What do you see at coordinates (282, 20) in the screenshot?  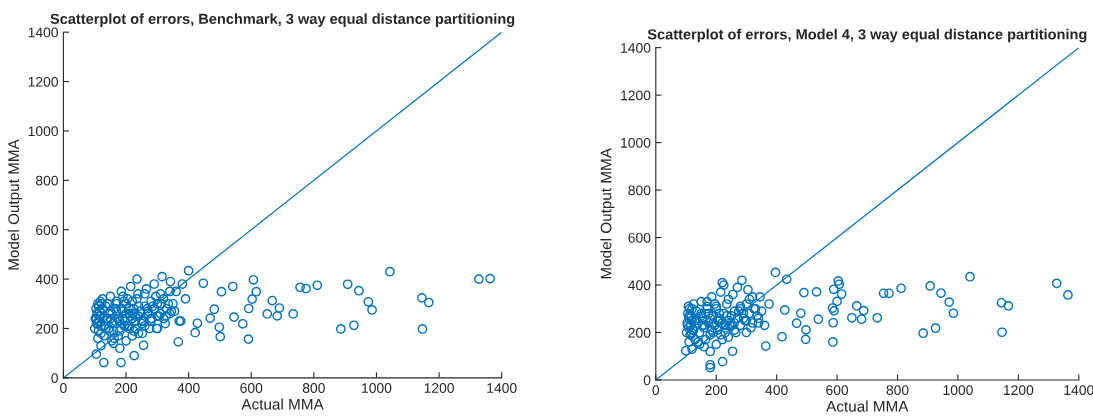 I see `chart-title: Scatterplot of errors, Benchmark, 3 way equal distance partitioning` at bounding box center [282, 20].